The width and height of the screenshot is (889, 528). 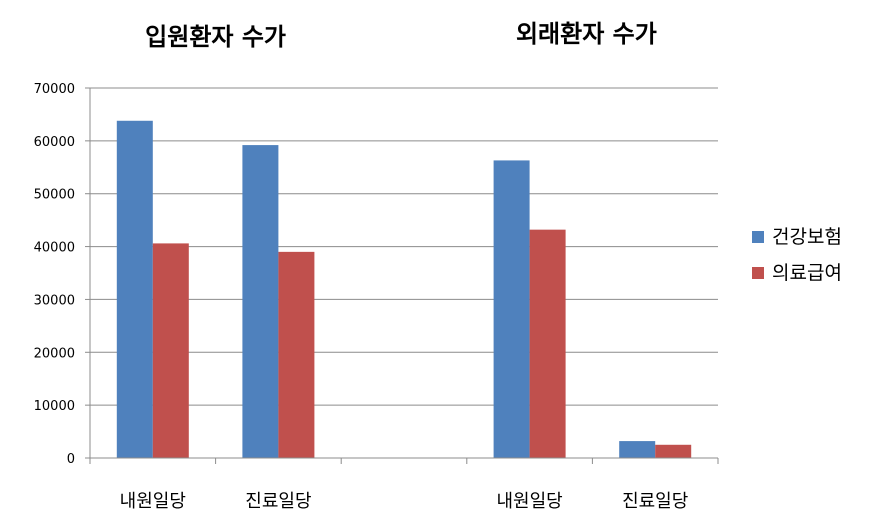 What do you see at coordinates (71, 459) in the screenshot?
I see `y-tick-label: 0` at bounding box center [71, 459].